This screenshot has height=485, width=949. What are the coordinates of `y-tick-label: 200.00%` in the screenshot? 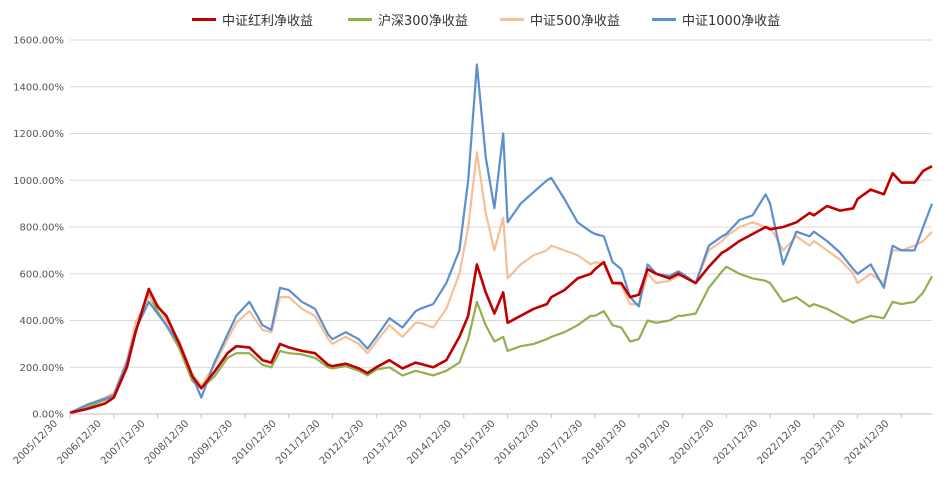 It's located at (42, 368).